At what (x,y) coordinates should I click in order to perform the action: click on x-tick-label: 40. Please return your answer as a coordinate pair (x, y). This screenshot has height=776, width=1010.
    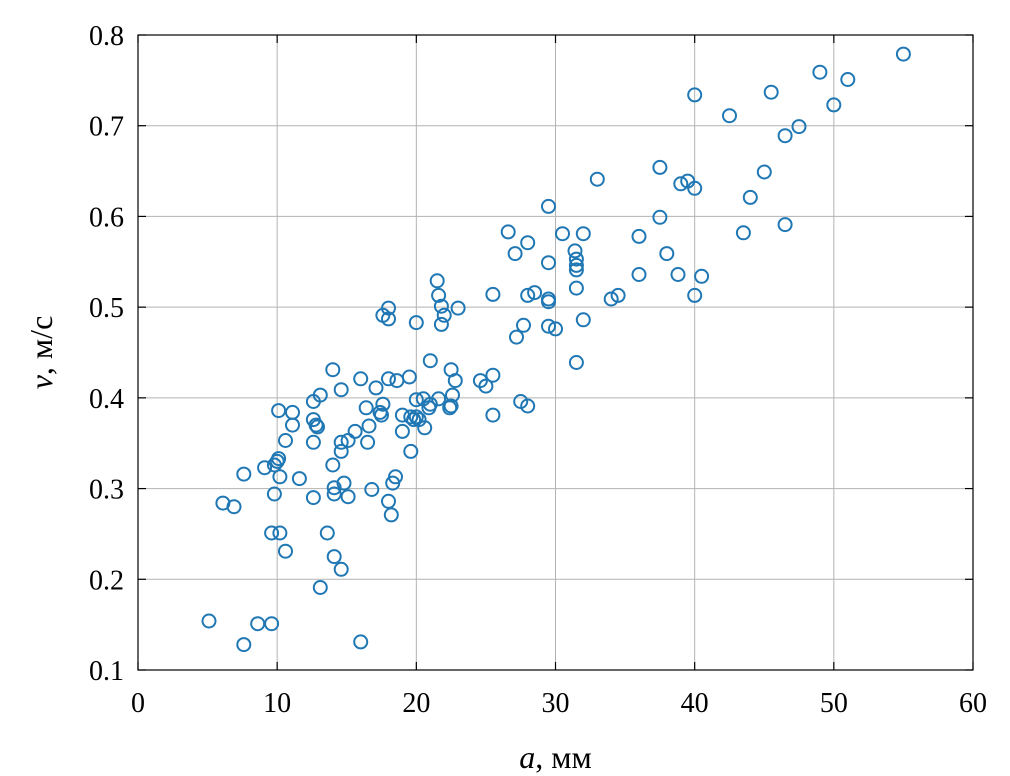
    Looking at the image, I should click on (695, 703).